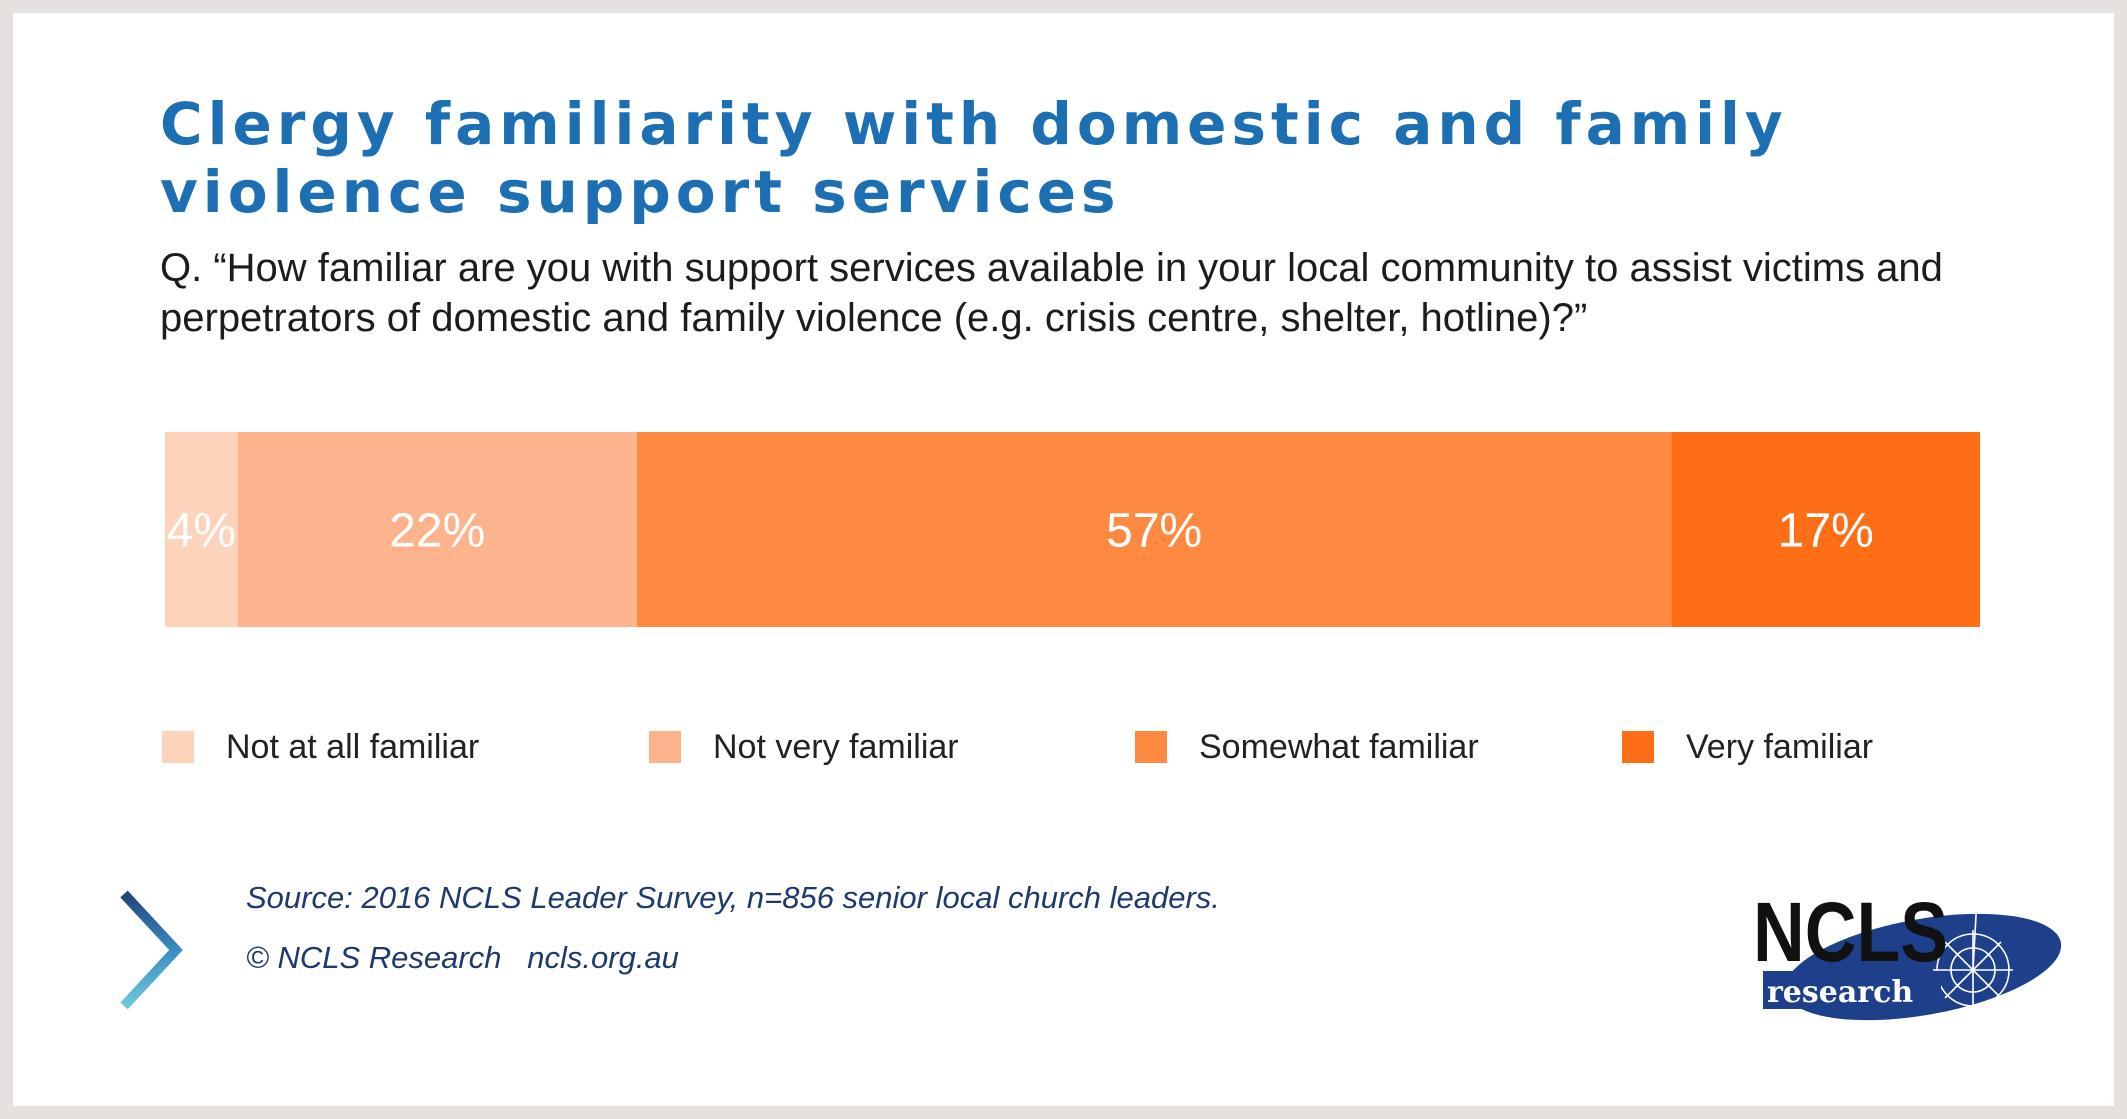 This screenshot has width=2127, height=1119. Describe the element at coordinates (353, 746) in the screenshot. I see `legend-label: Not at all familiar` at that location.